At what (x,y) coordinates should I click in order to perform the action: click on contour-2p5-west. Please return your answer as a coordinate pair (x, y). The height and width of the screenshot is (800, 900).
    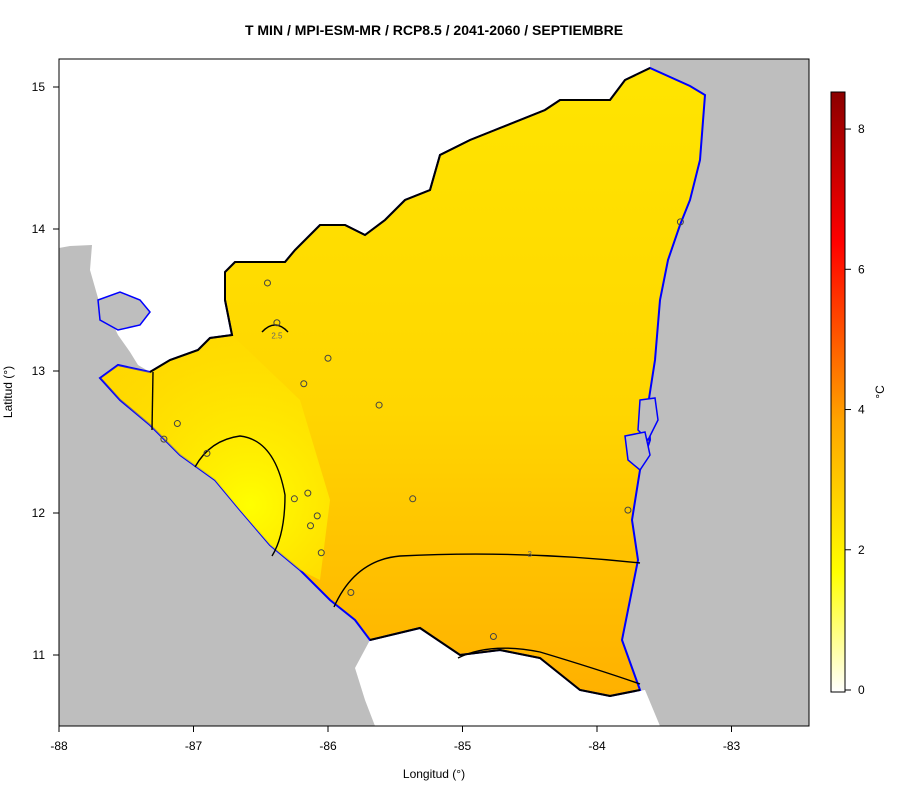
    Looking at the image, I should click on (240, 496).